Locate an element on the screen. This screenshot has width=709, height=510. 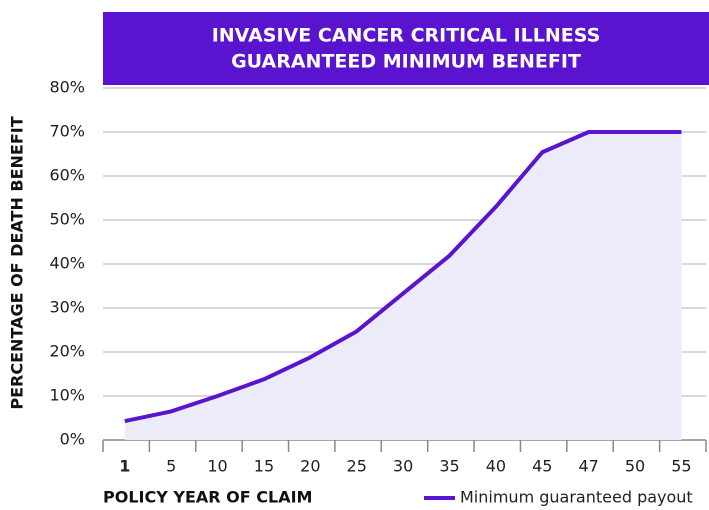
title-banner is located at coordinates (406, 48).